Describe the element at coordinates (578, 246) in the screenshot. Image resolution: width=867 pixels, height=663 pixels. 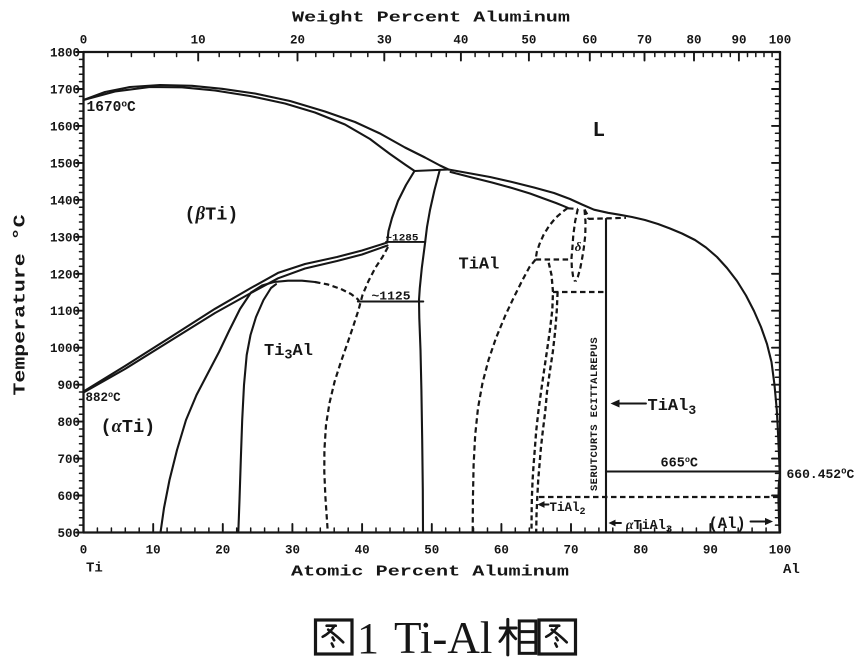
I see `svg-text: δ` at that location.